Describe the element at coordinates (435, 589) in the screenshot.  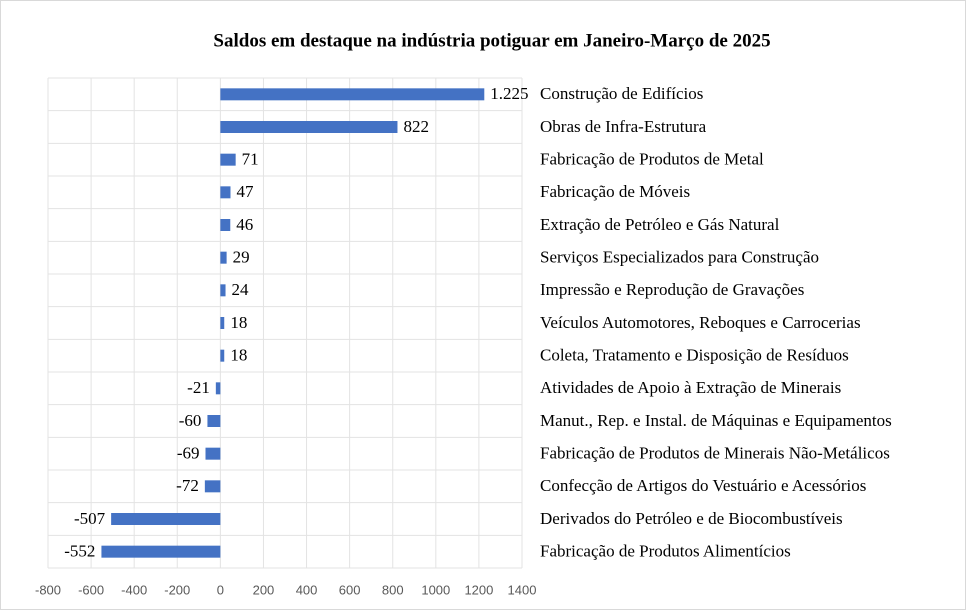
I see `x-tick-label: 1000` at that location.